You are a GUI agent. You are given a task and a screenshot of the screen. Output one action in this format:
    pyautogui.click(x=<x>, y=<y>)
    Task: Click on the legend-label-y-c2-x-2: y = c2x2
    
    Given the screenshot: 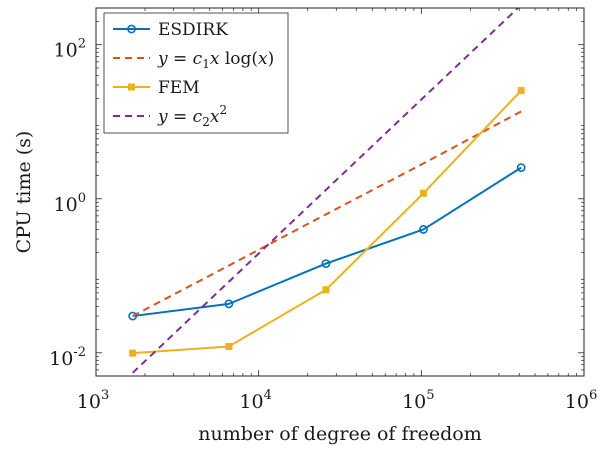 What is the action you would take?
    pyautogui.click(x=192, y=116)
    